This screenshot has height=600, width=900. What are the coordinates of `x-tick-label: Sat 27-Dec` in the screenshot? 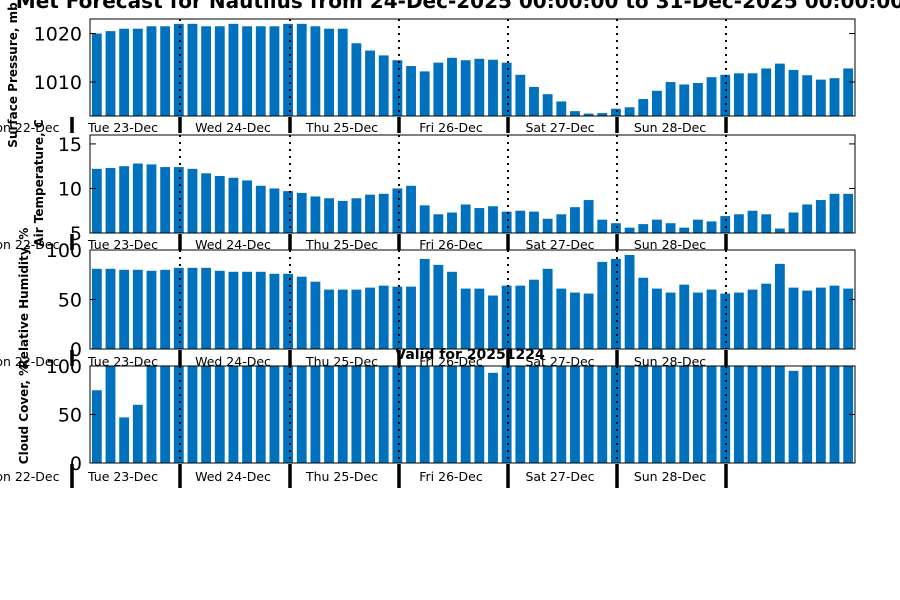 It's located at (559, 361).